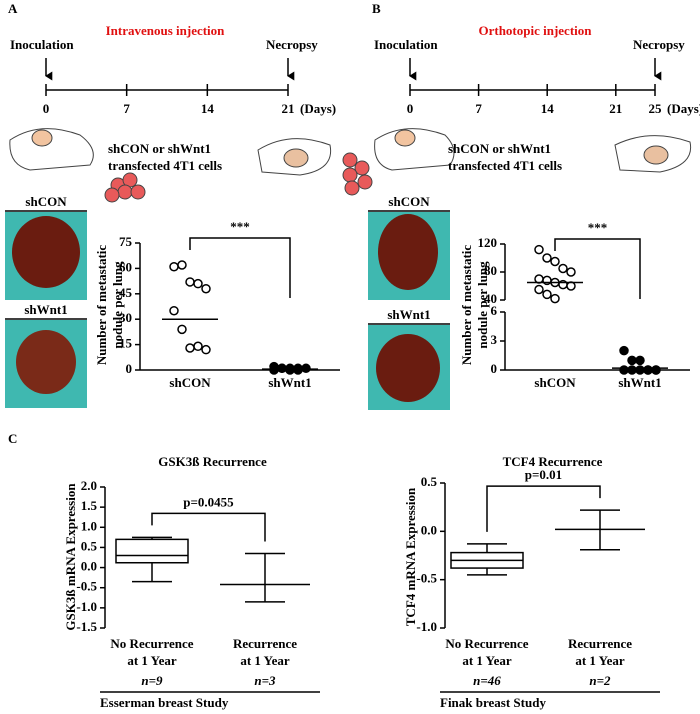 The image size is (700, 714). Describe the element at coordinates (152, 680) in the screenshot. I see `n-label: n=9` at that location.